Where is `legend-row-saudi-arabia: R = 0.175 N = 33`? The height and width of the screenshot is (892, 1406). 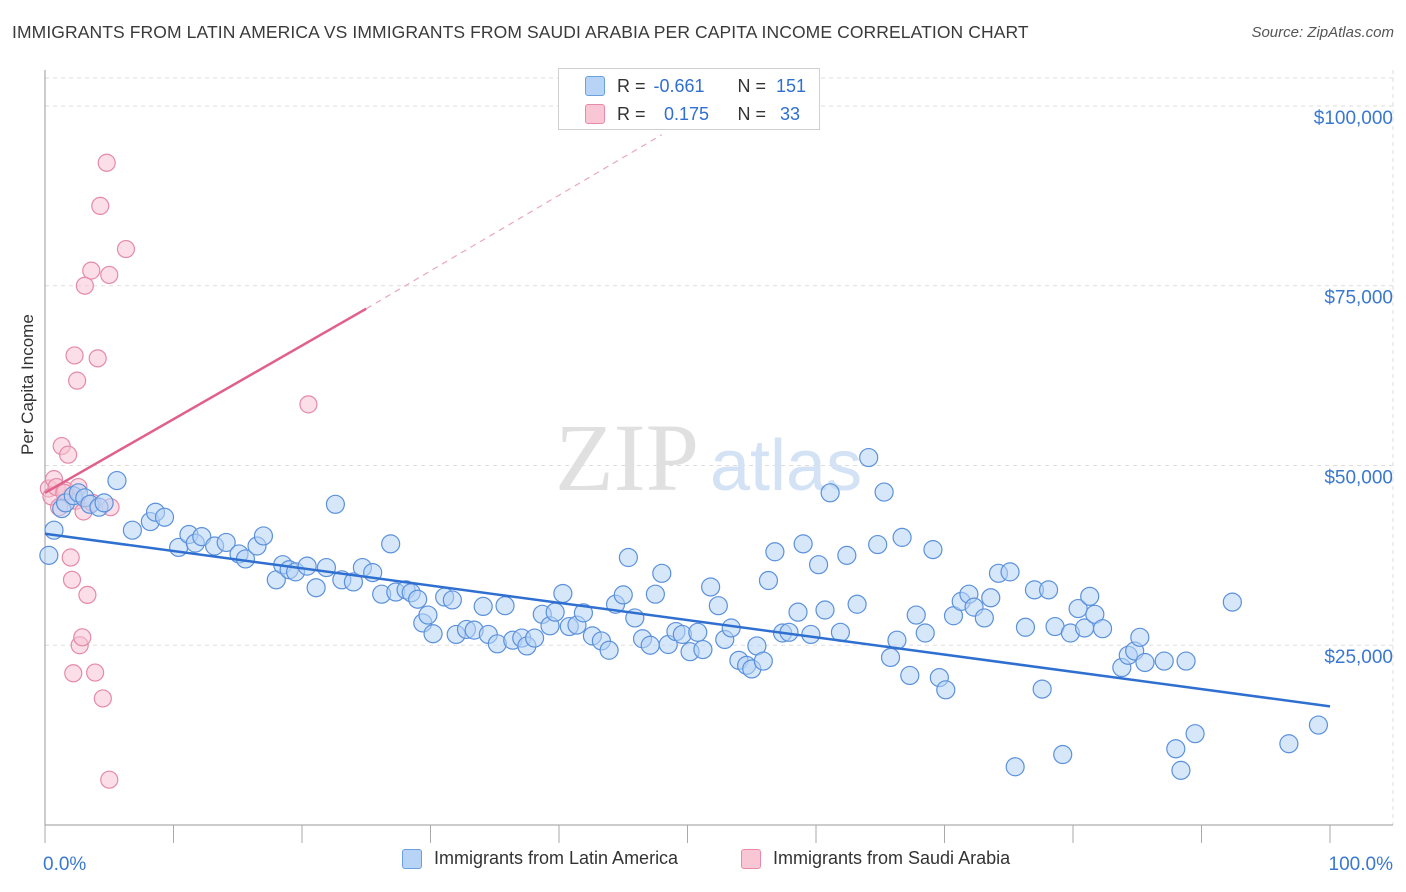 legend-row-saudi-arabia: R = 0.175 N = 33 is located at coordinates (692, 114).